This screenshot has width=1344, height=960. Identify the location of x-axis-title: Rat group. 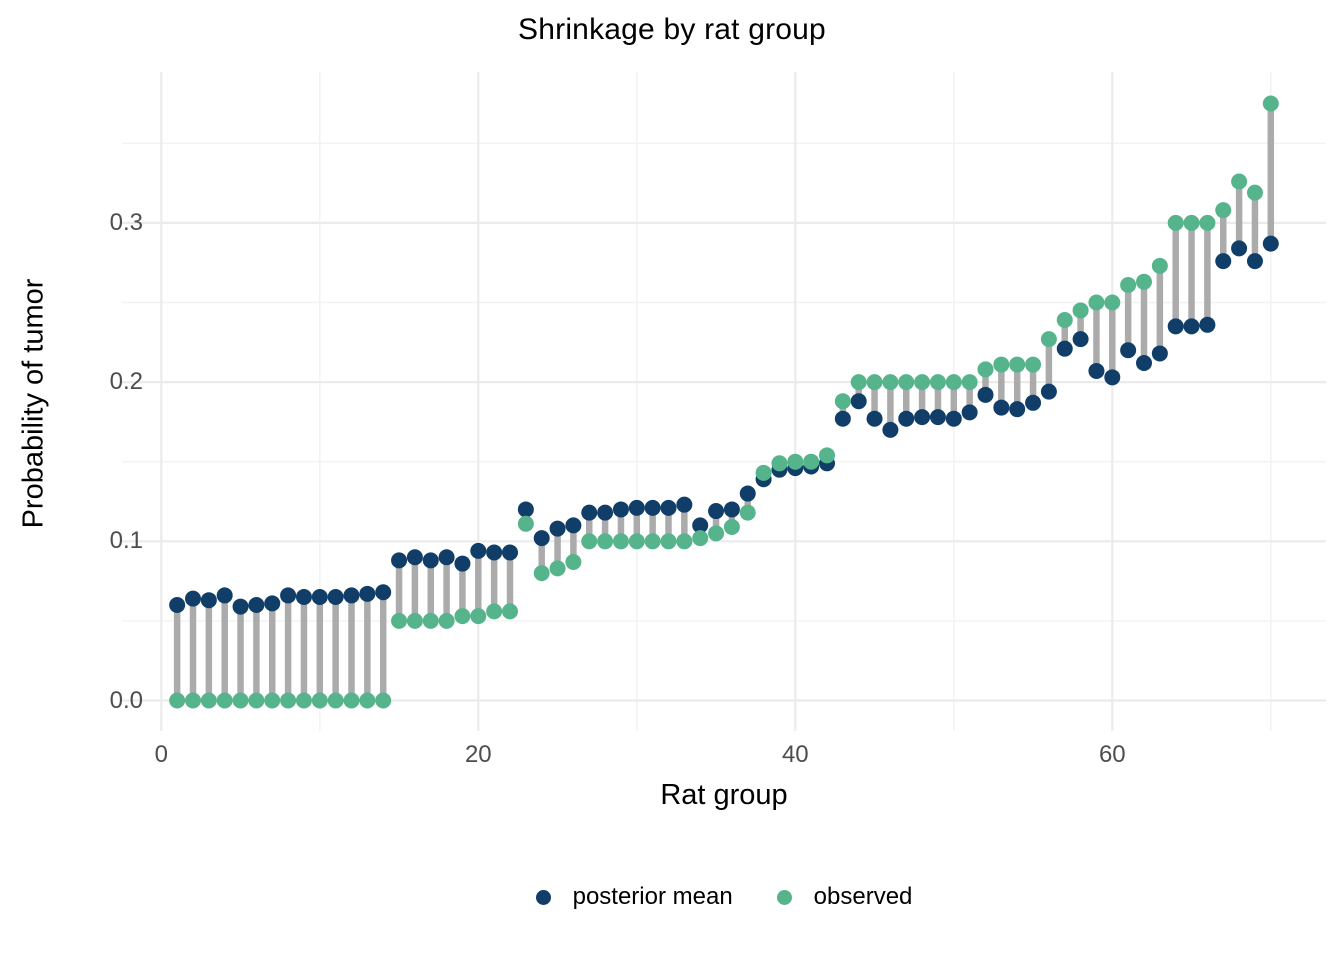
(724, 795).